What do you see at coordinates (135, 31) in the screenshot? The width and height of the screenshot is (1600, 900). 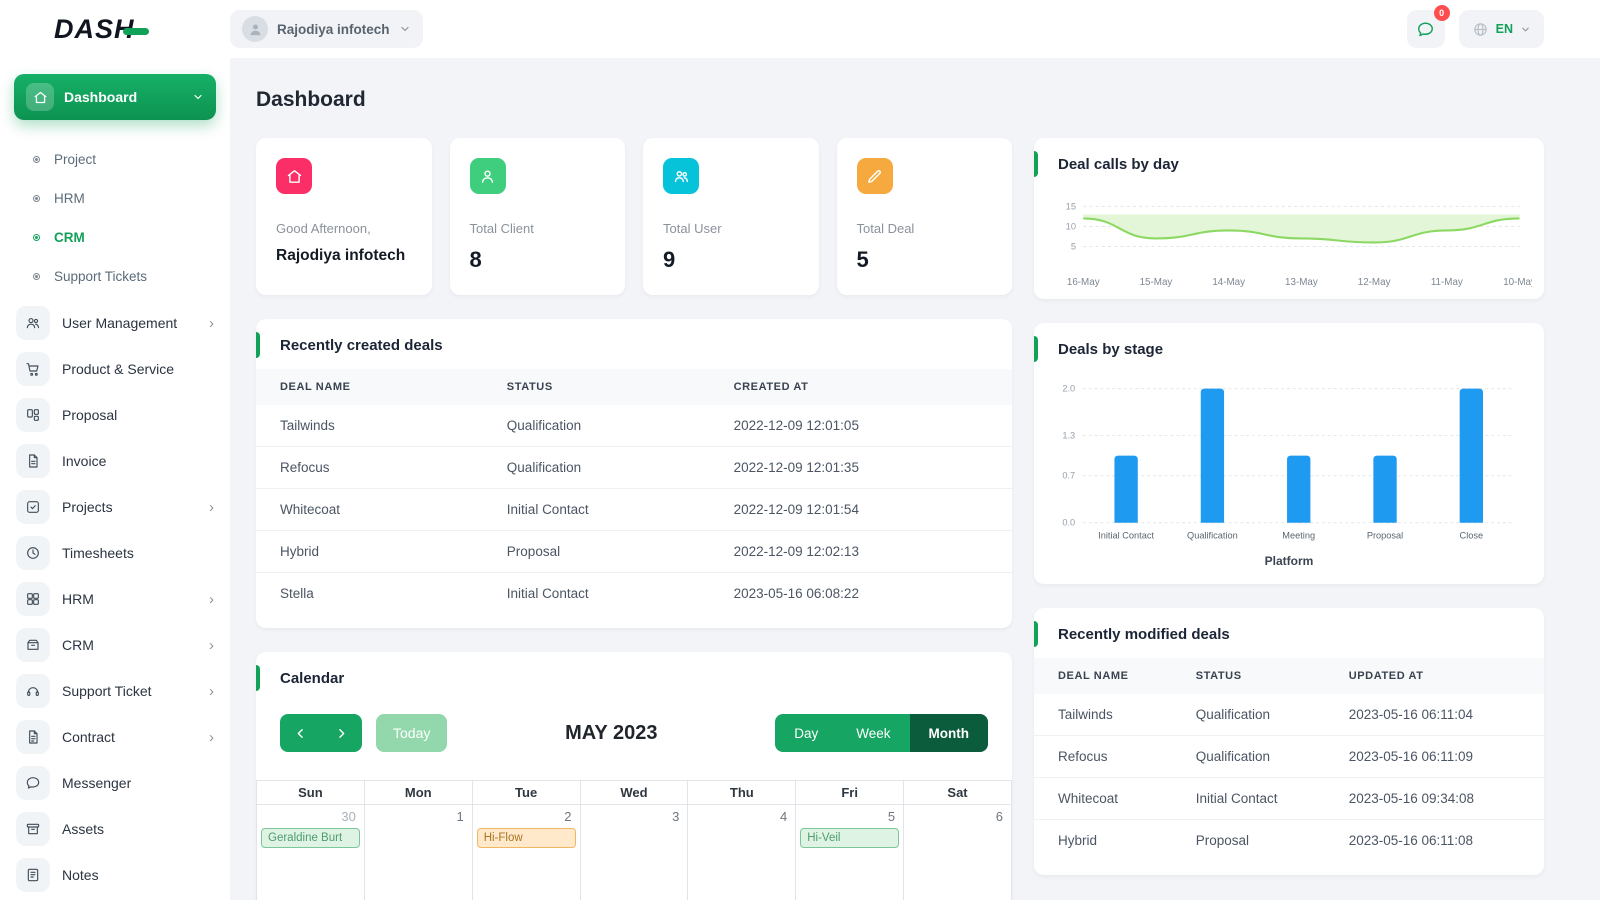 I see `logo-green-dash` at bounding box center [135, 31].